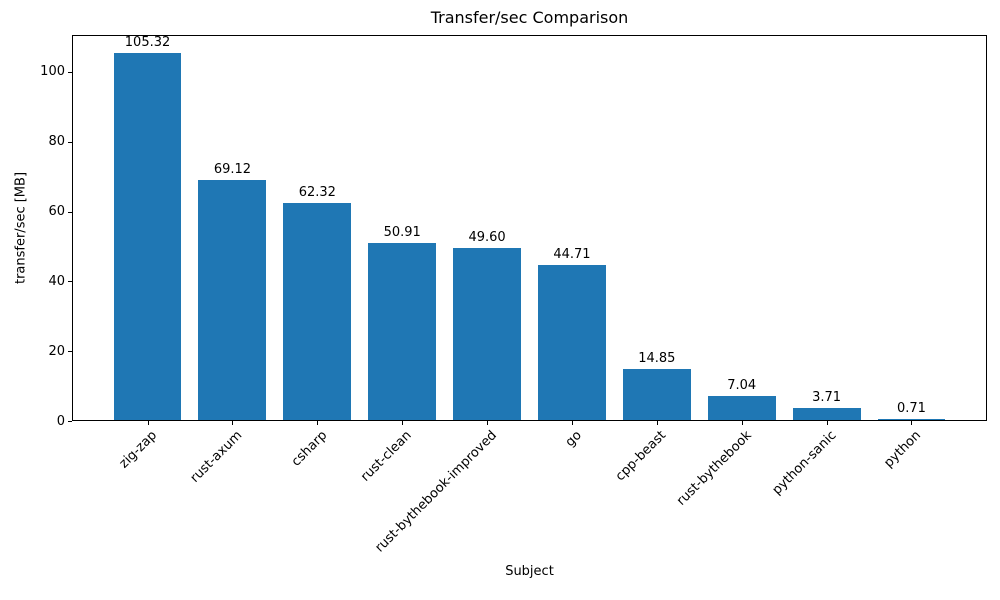 This screenshot has height=600, width=1000. What do you see at coordinates (911, 419) in the screenshot?
I see `bar-python` at bounding box center [911, 419].